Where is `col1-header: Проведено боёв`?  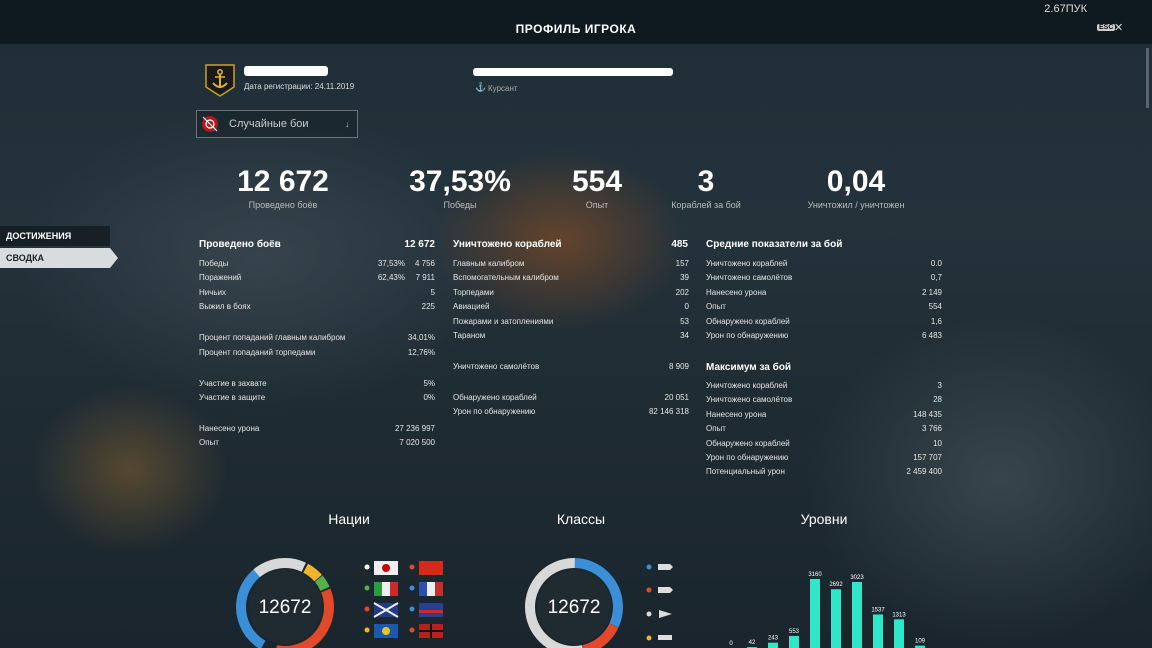 col1-header: Проведено боёв is located at coordinates (240, 244).